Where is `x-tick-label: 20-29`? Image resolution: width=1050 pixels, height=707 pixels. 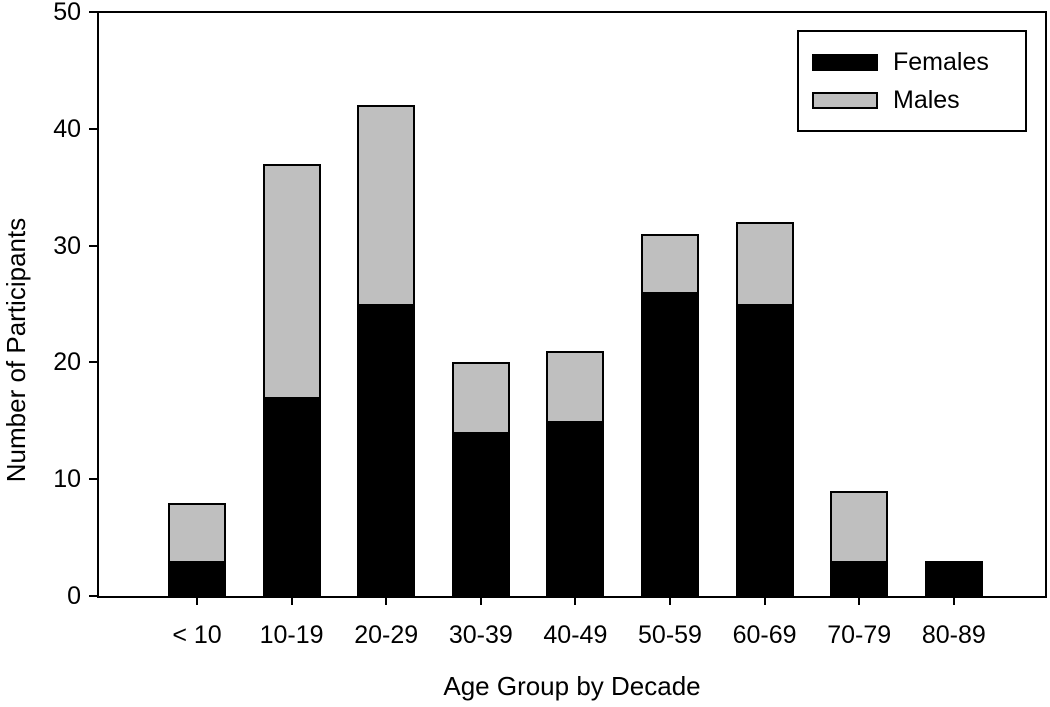 x-tick-label: 20-29 is located at coordinates (386, 635).